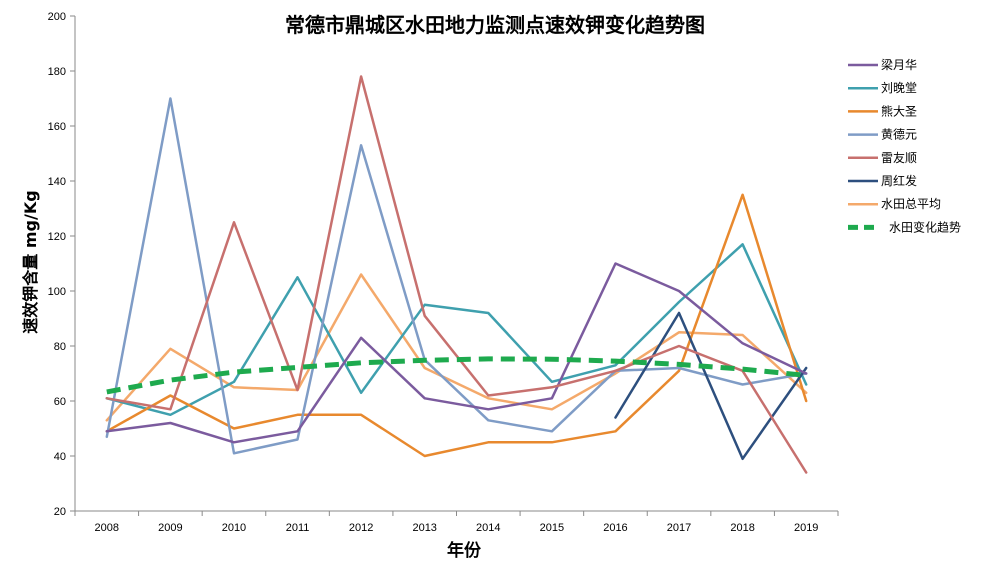  I want to click on legend-label-3: 黄德元, so click(899, 134).